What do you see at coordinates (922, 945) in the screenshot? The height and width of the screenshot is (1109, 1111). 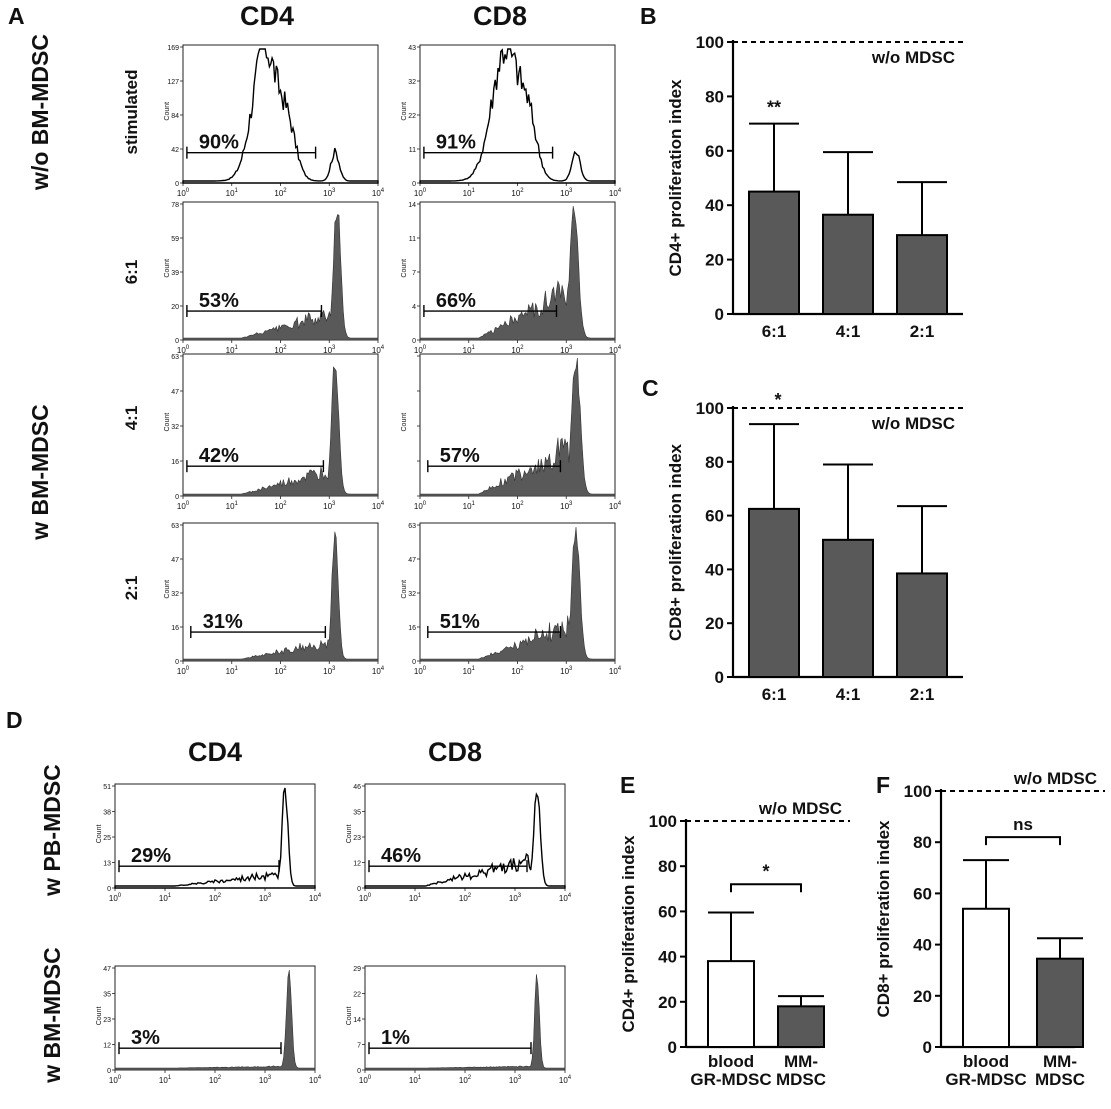 I see `y-tick-label: 40` at bounding box center [922, 945].